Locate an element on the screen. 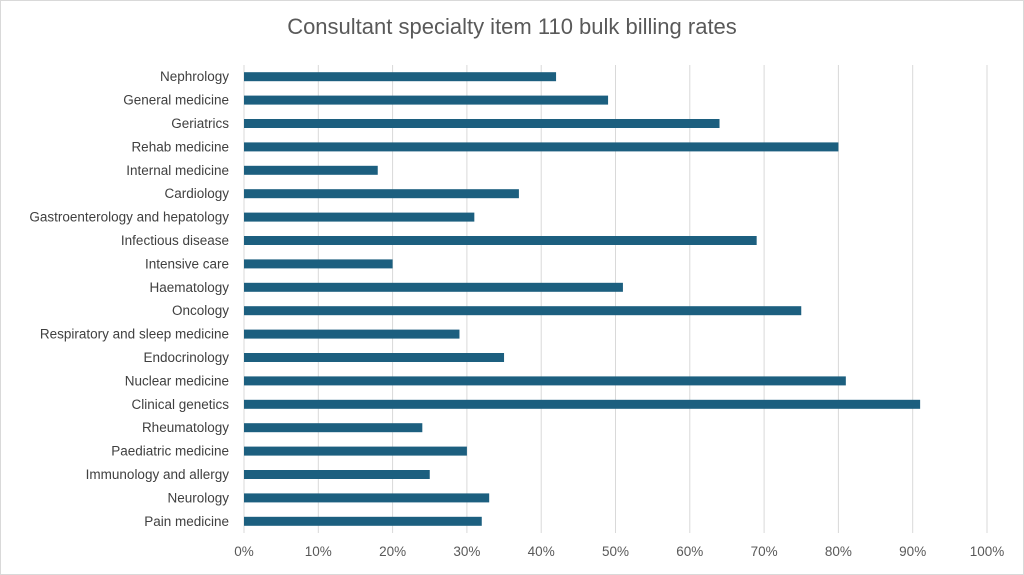  y-category-label: Intensive care is located at coordinates (187, 263).